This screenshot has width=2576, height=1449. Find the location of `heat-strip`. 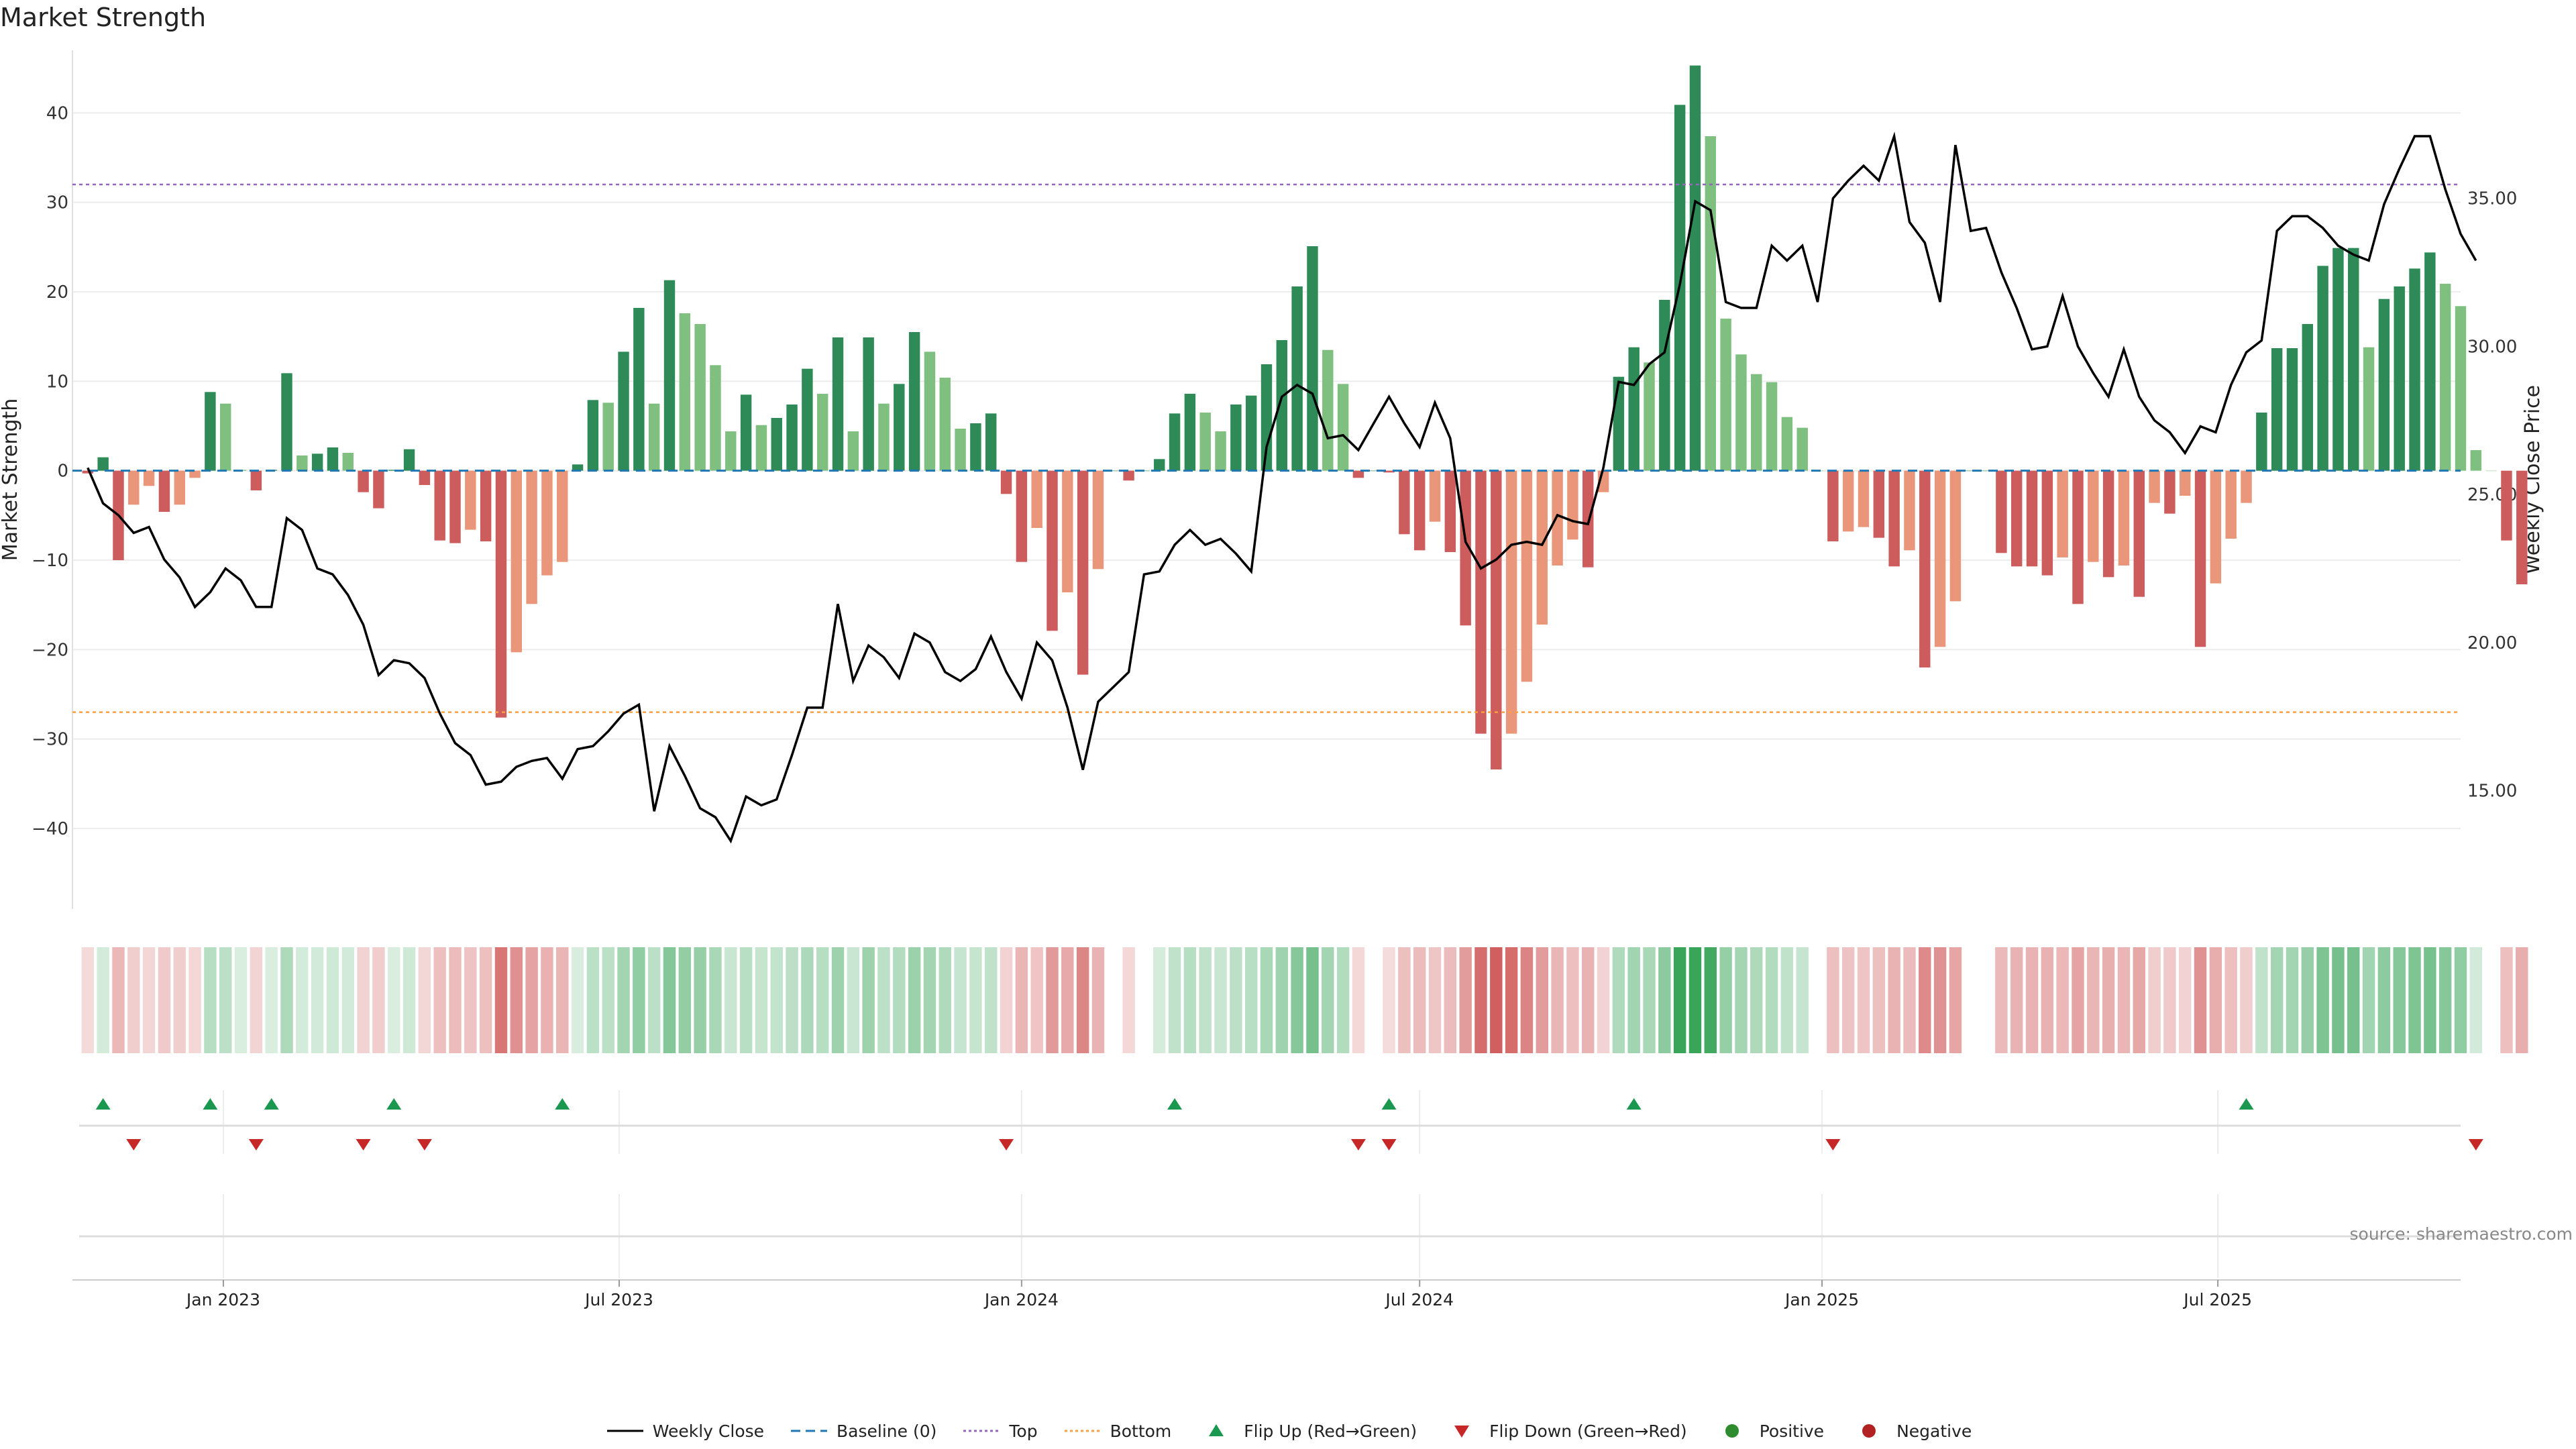

heat-strip is located at coordinates (1304, 1000).